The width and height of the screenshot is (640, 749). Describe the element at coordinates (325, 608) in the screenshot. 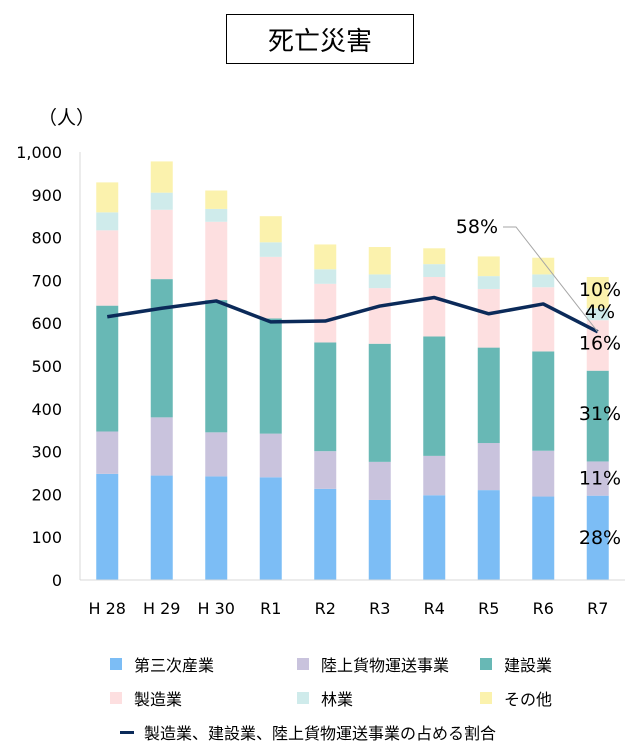

I see `x-tick-label: R2` at that location.